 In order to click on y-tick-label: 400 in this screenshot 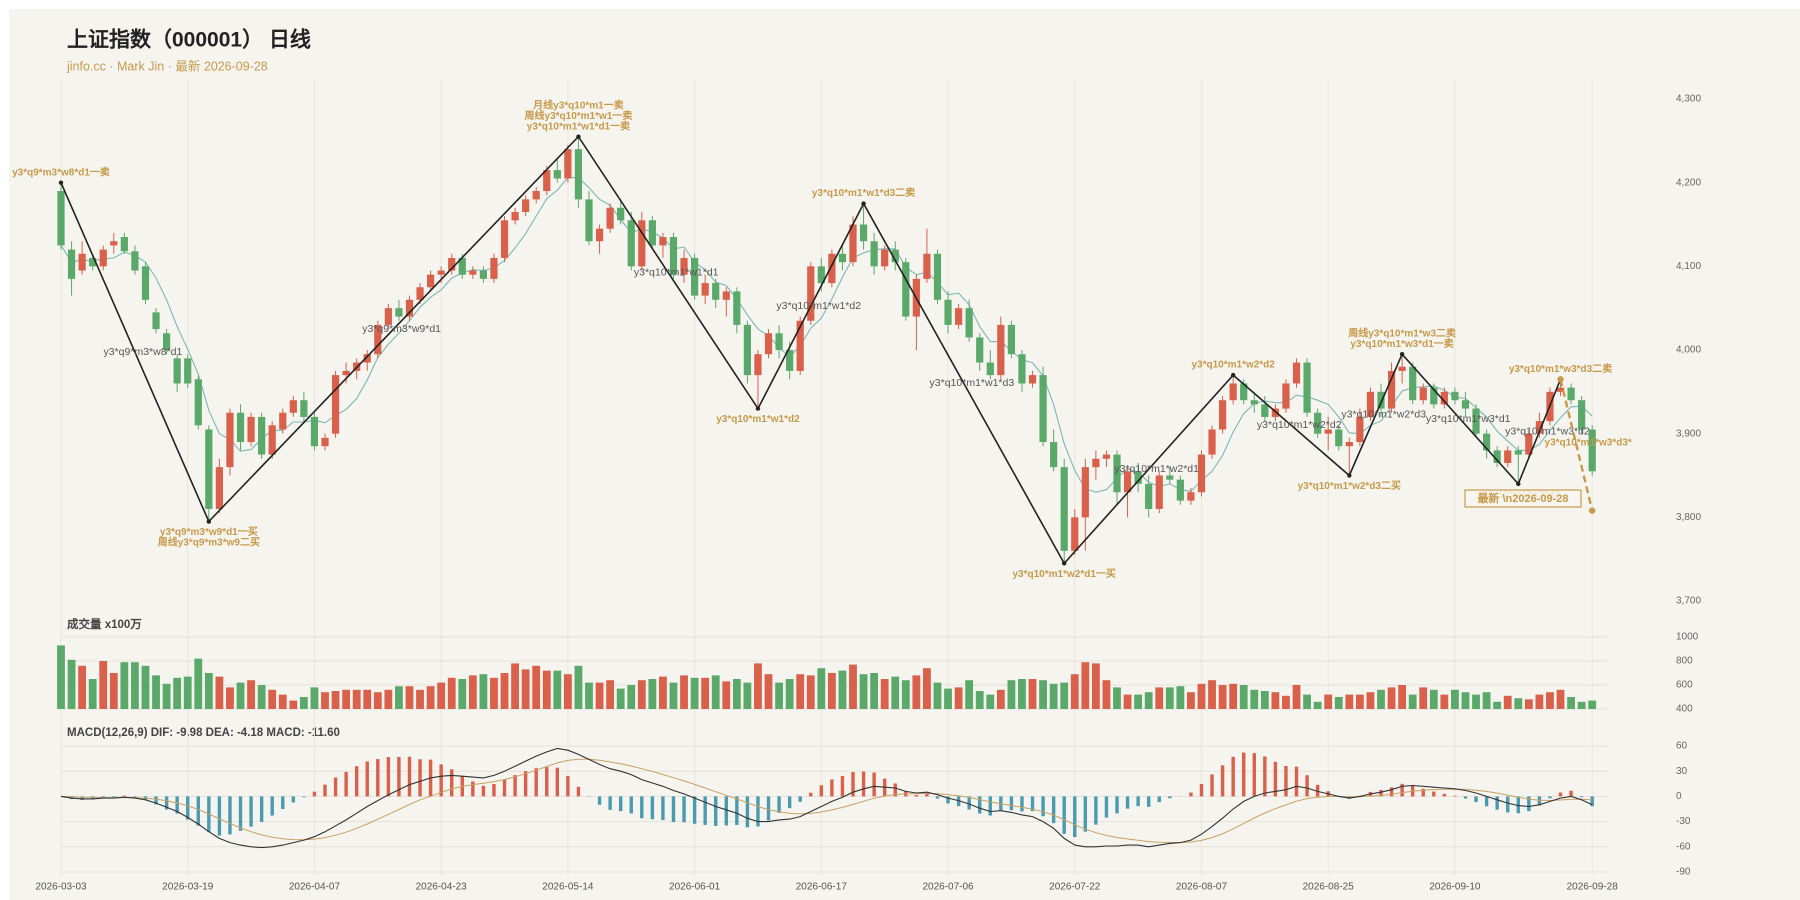, I will do `click(1684, 709)`.